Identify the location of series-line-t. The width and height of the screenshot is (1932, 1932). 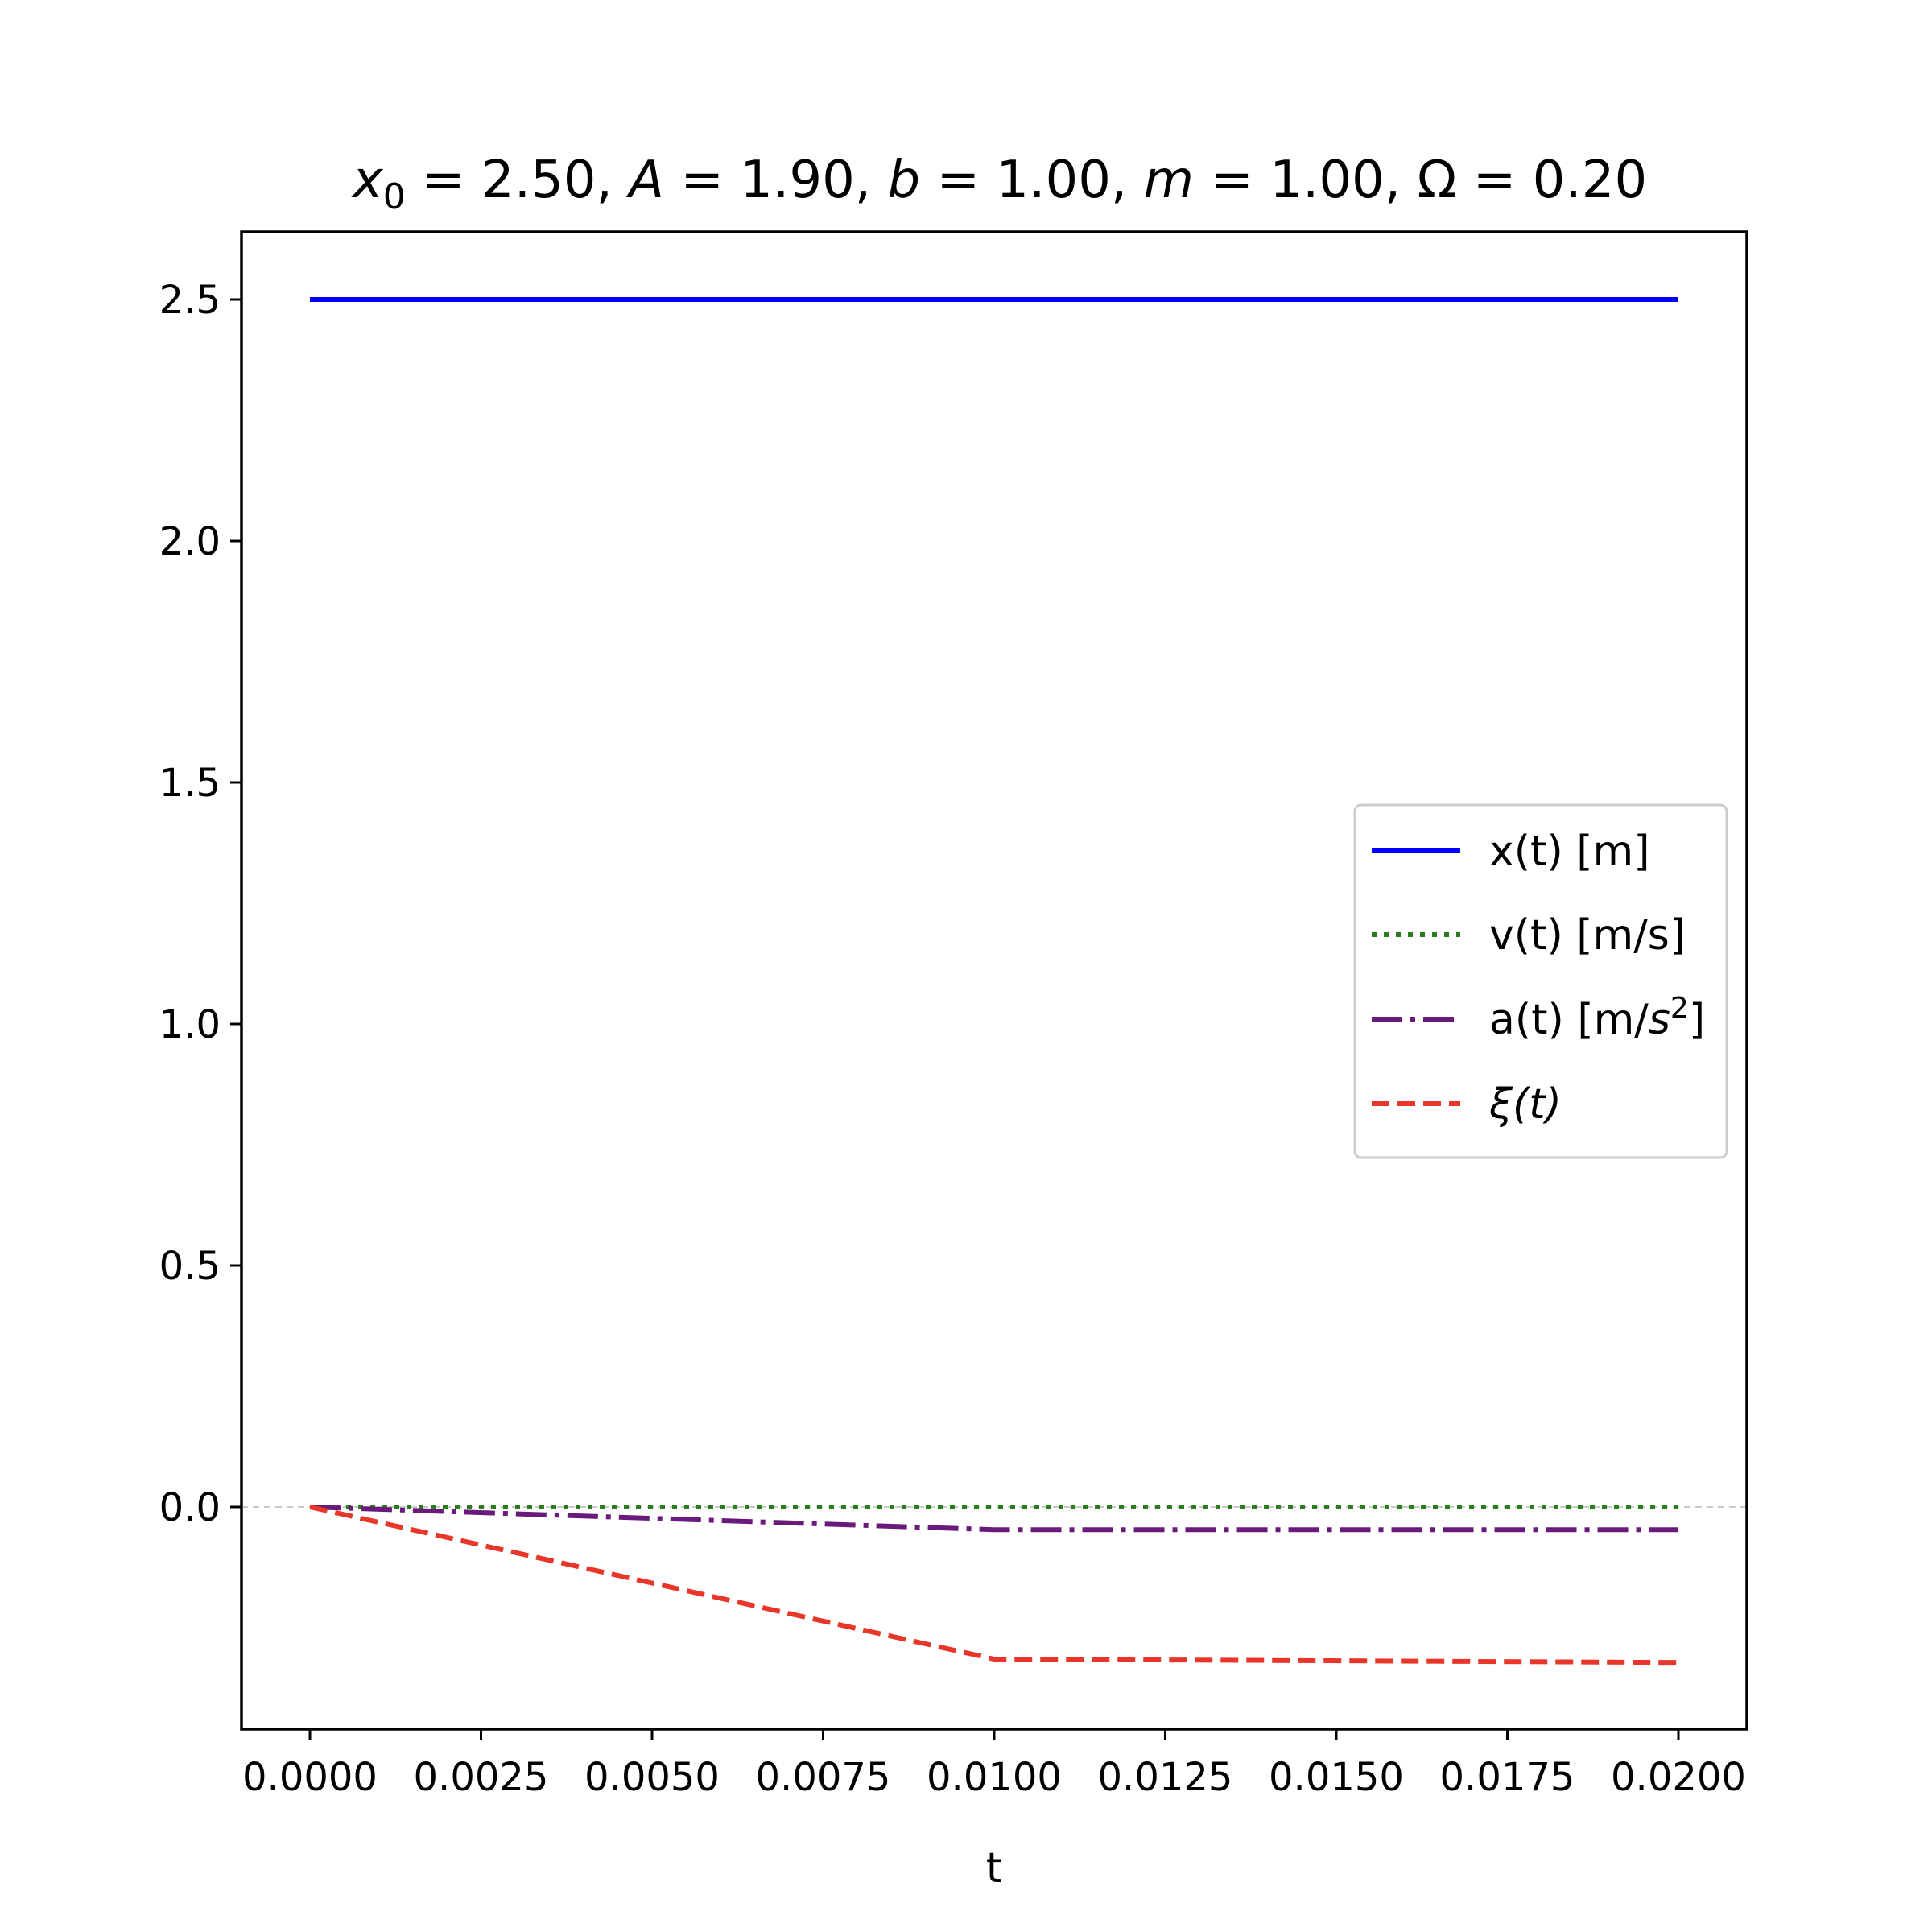
(994, 1585).